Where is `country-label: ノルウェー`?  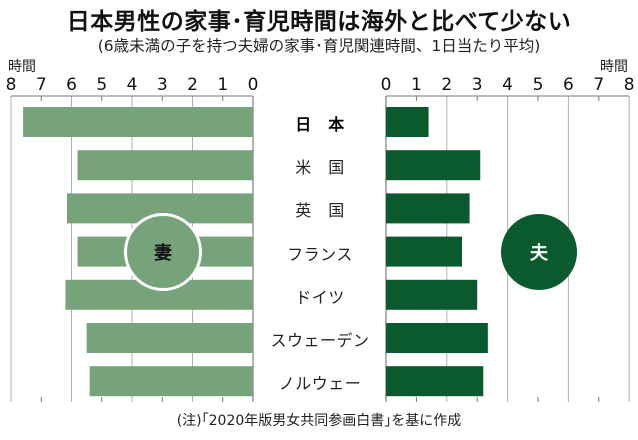 country-label: ノルウェー is located at coordinates (320, 384).